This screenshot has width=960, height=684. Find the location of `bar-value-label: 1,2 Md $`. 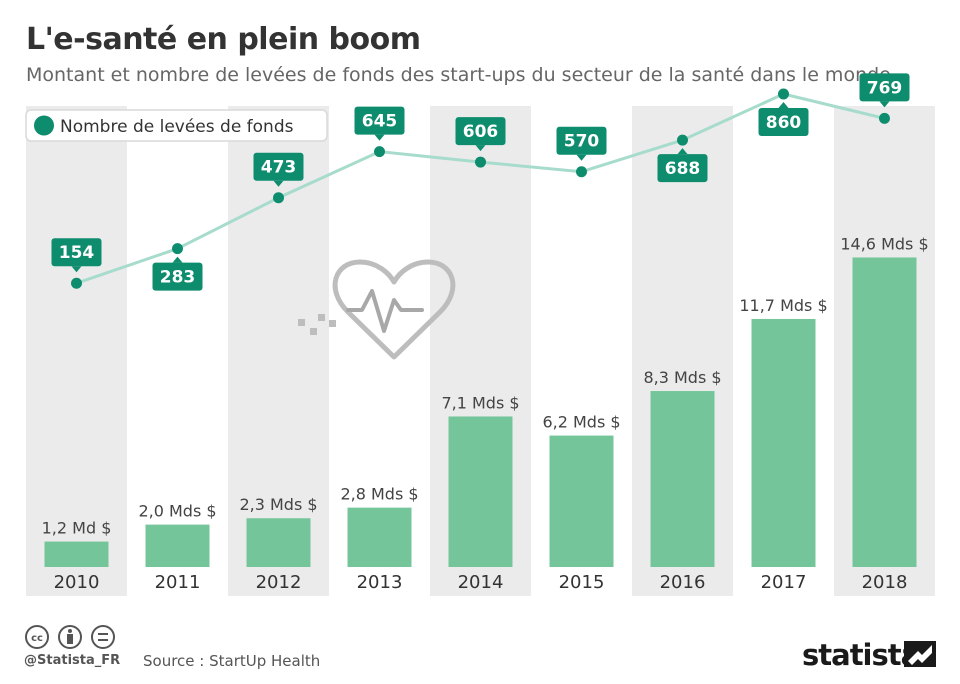

bar-value-label: 1,2 Md $ is located at coordinates (77, 528).